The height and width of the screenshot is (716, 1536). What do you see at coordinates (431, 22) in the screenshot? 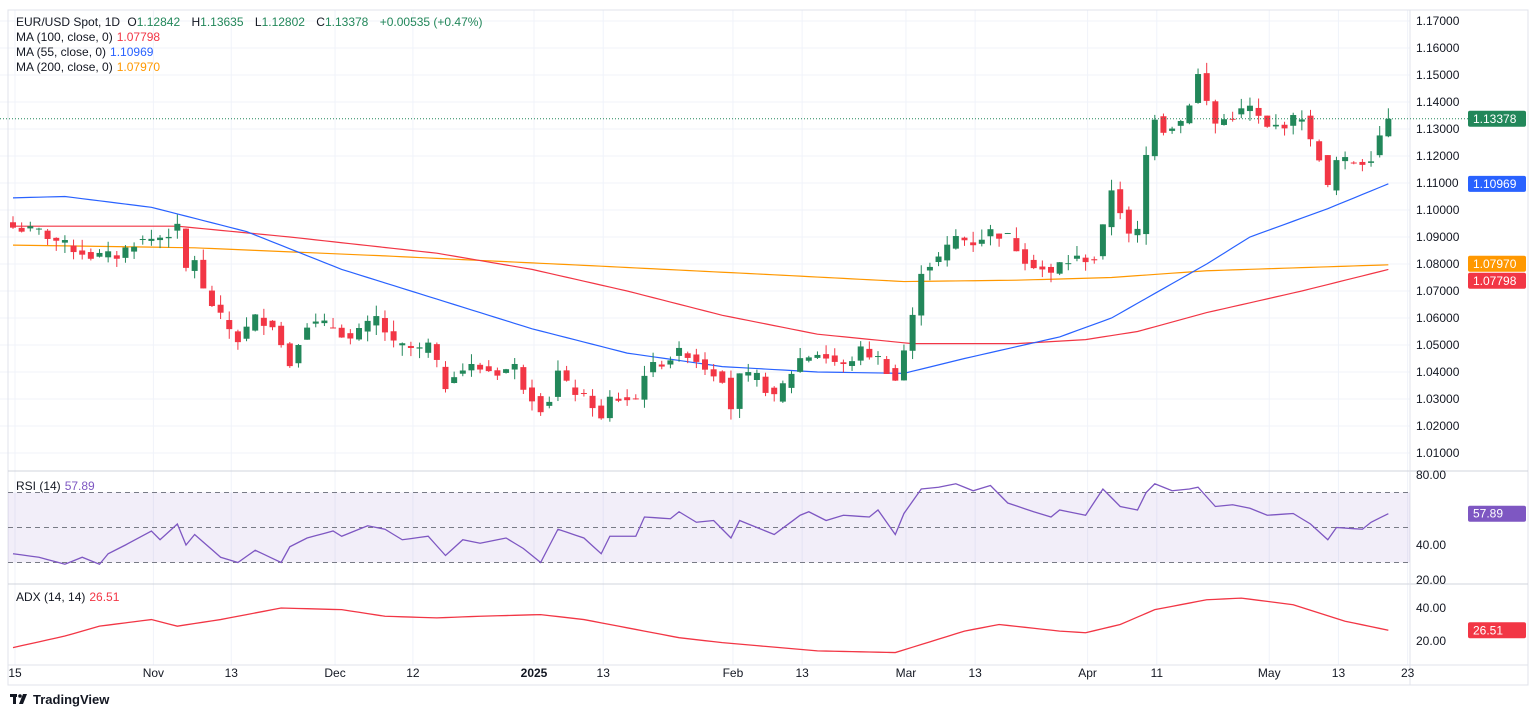
I see `change-value: +0.00535 (+0.47%)` at bounding box center [431, 22].